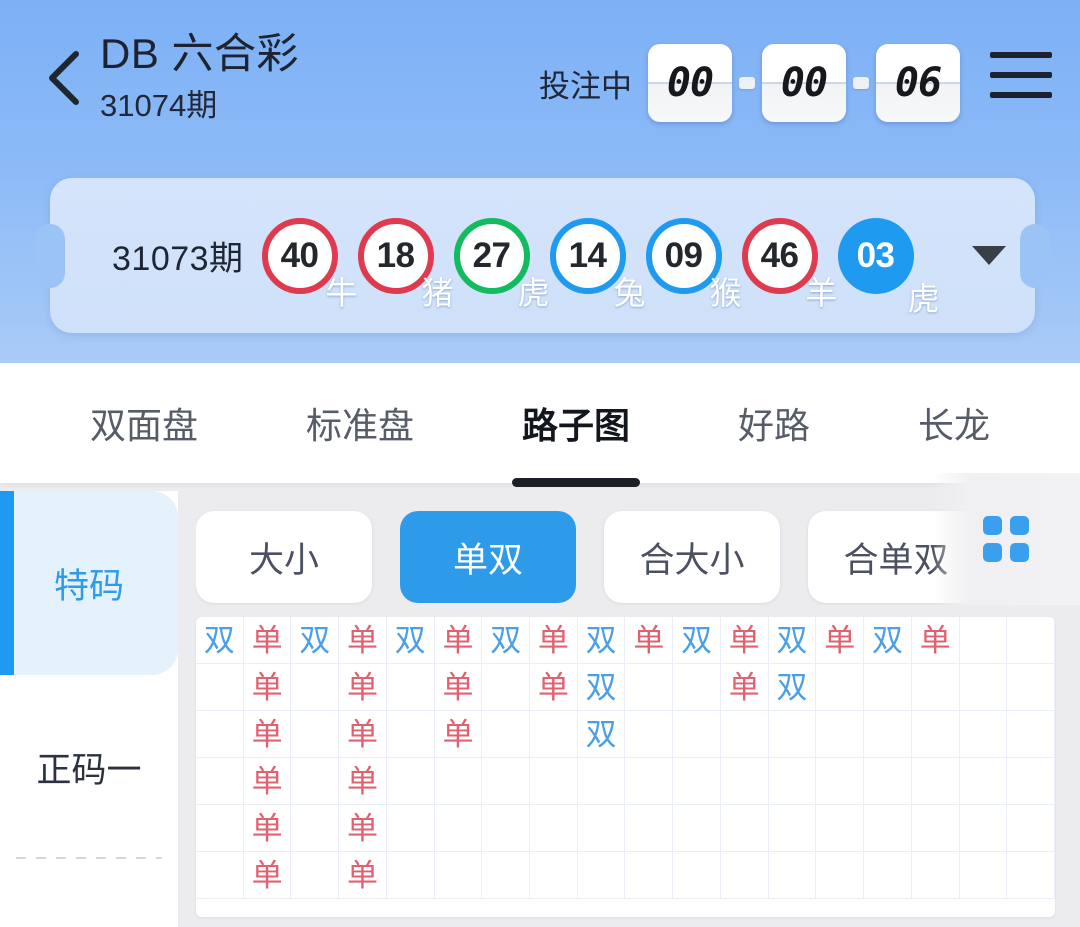 This screenshot has height=927, width=1080. I want to click on tab-0: 双面盘, so click(143, 425).